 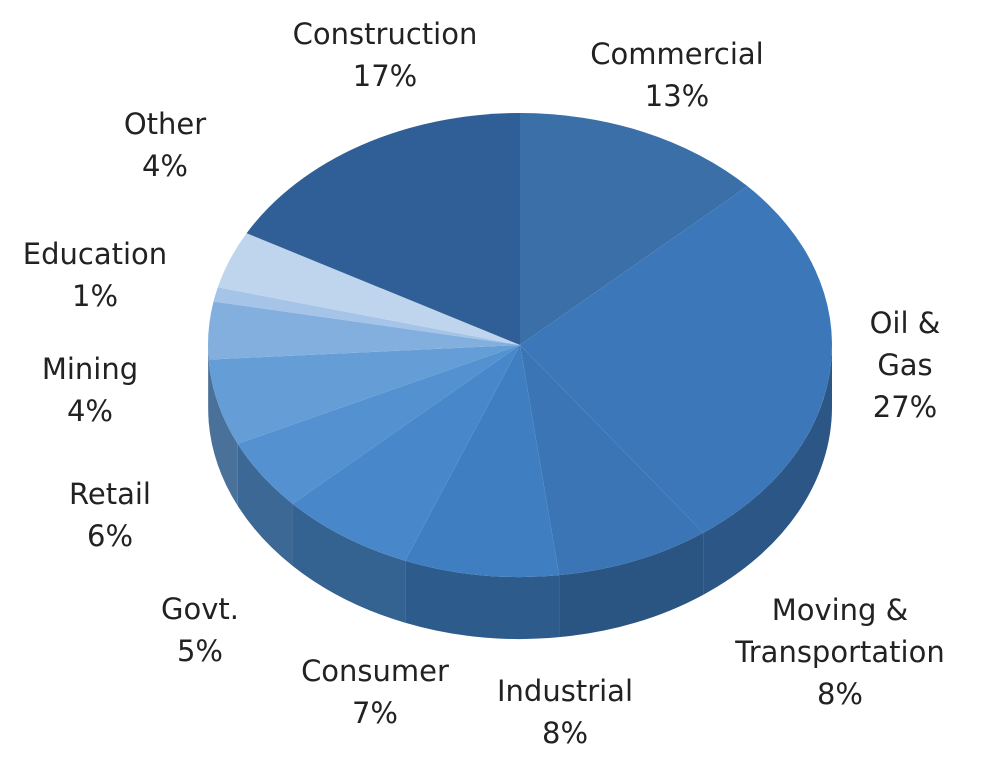 I want to click on value-label: 5%, so click(x=199, y=651).